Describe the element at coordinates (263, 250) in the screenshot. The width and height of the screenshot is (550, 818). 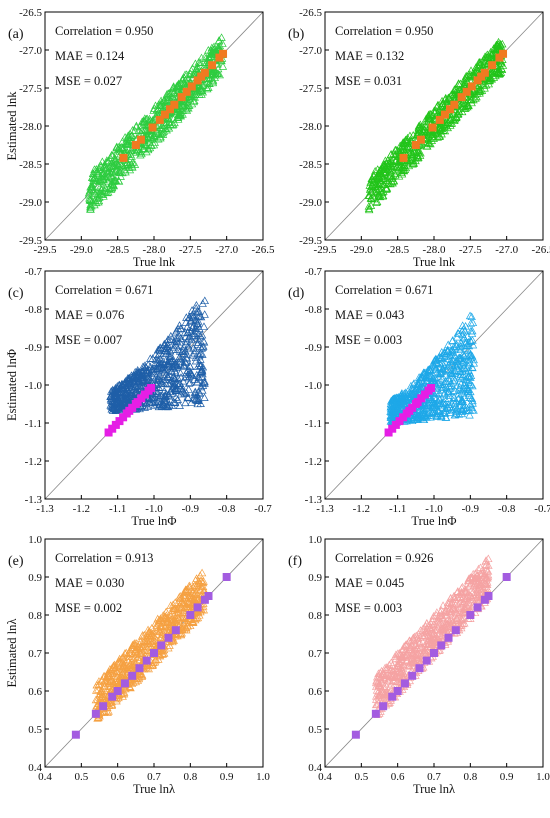
I see `x-tick-label: -26.5` at that location.